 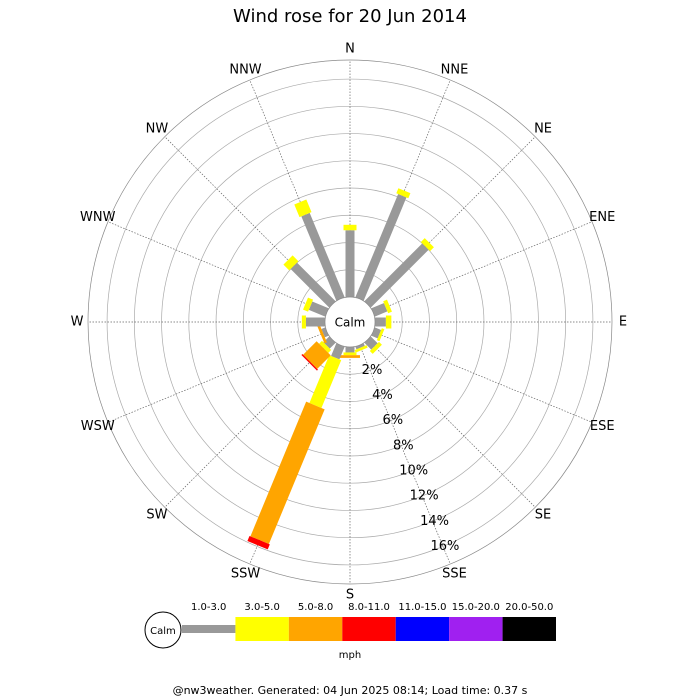 I want to click on legend-label: 20.0-50.0, so click(x=529, y=607).